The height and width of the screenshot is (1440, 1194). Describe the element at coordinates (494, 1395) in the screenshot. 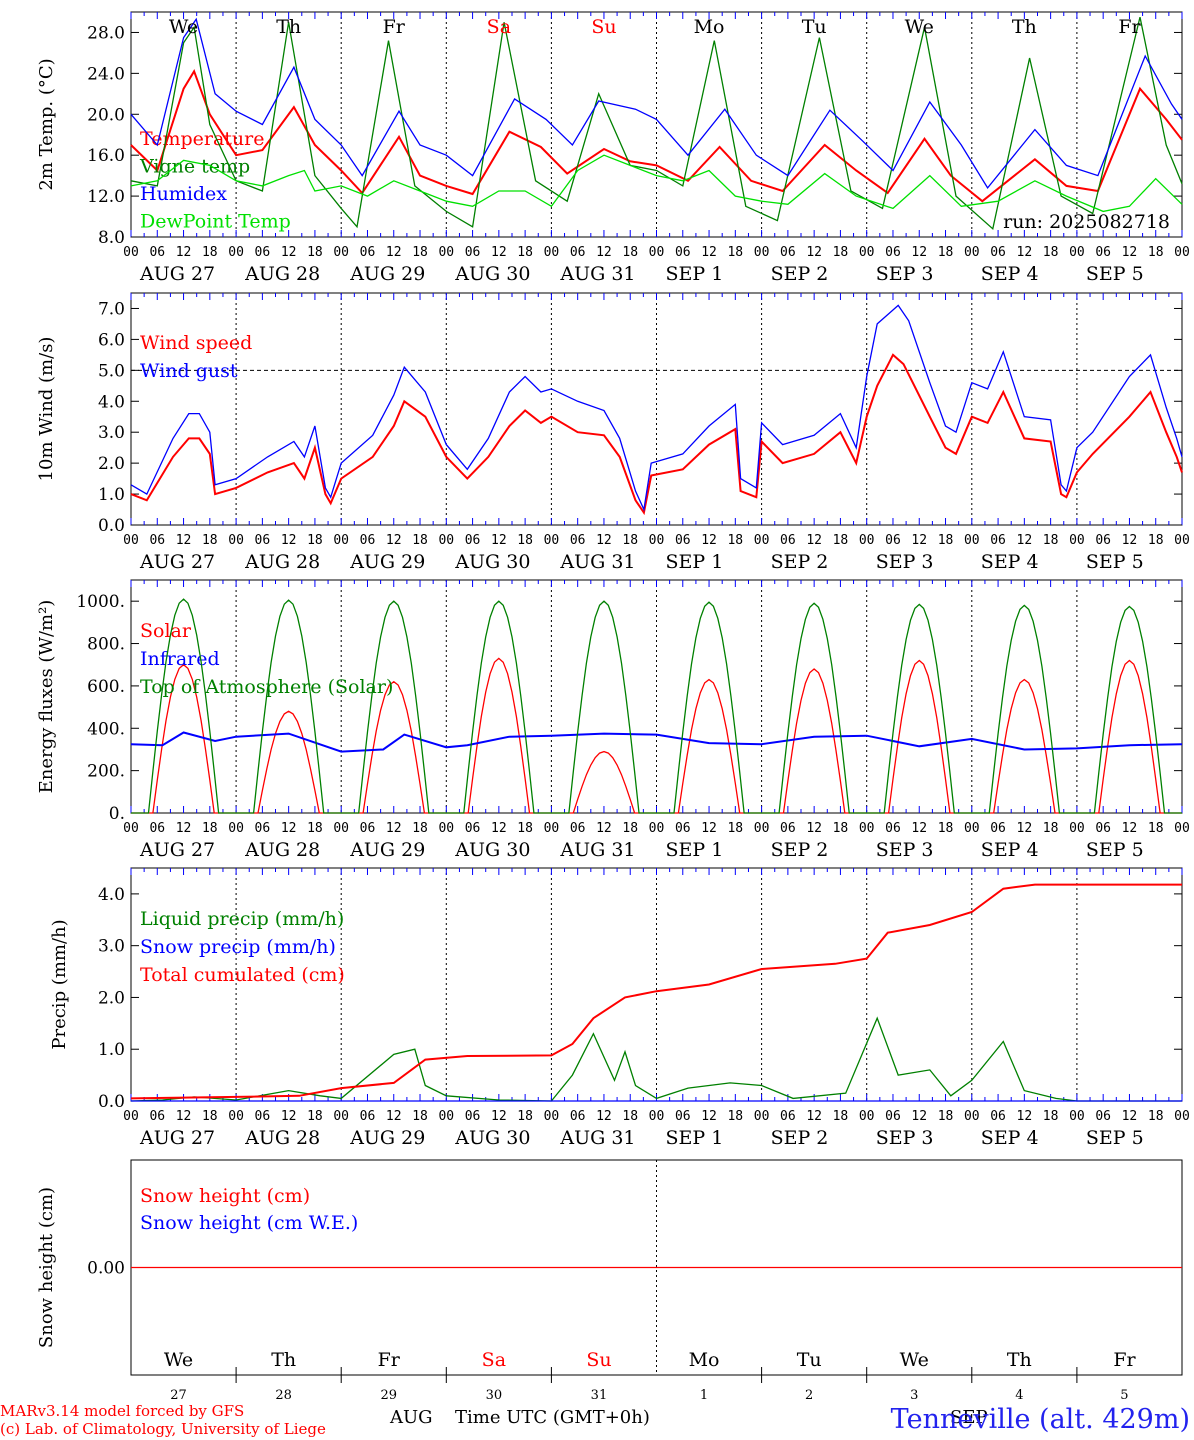

I see `day-number-label: 30` at that location.